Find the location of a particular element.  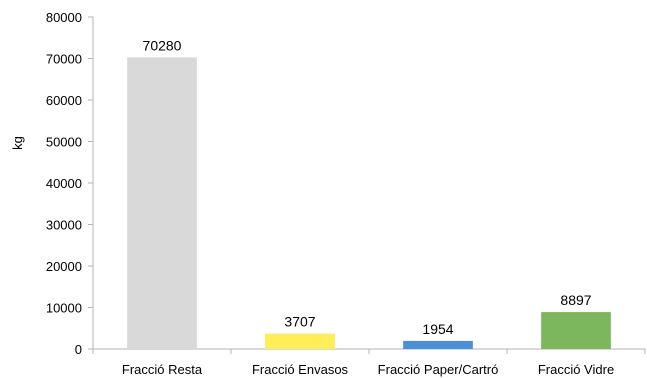

y-tick-label: 80000 is located at coordinates (64, 17).